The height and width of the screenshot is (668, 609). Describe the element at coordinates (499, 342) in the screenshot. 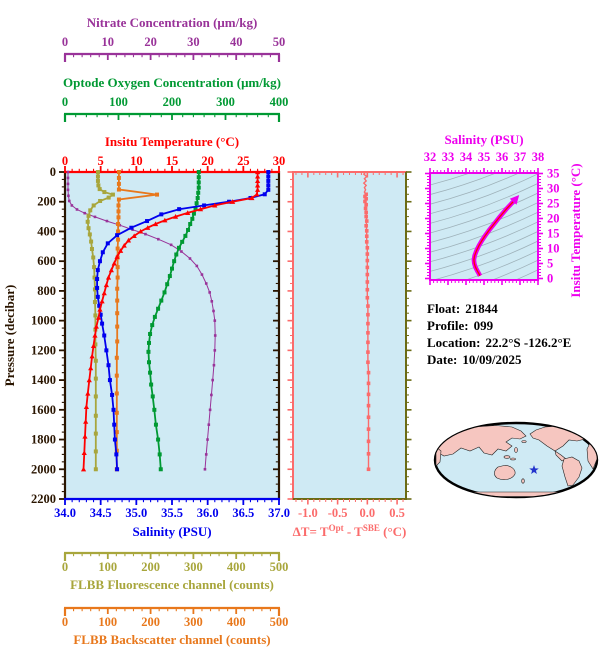

I see `info-location: Location: 22.2°S -126.2°E` at that location.